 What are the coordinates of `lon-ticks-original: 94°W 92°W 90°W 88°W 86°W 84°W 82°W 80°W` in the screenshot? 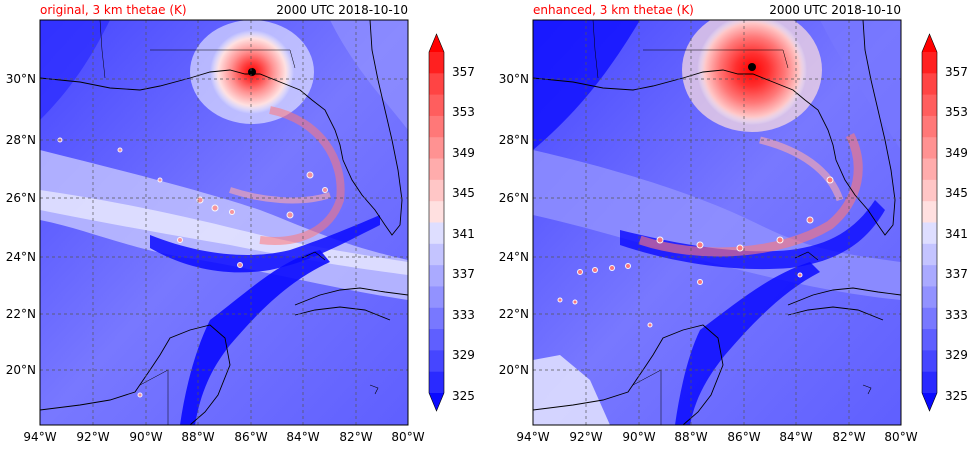 It's located at (223, 437).